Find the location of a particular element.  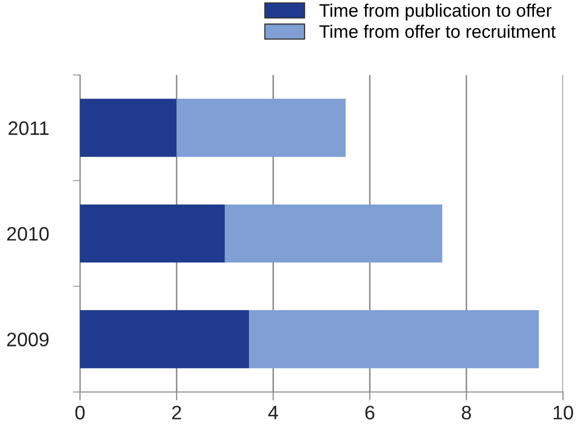

y-tick-label: 2009 is located at coordinates (28, 339).